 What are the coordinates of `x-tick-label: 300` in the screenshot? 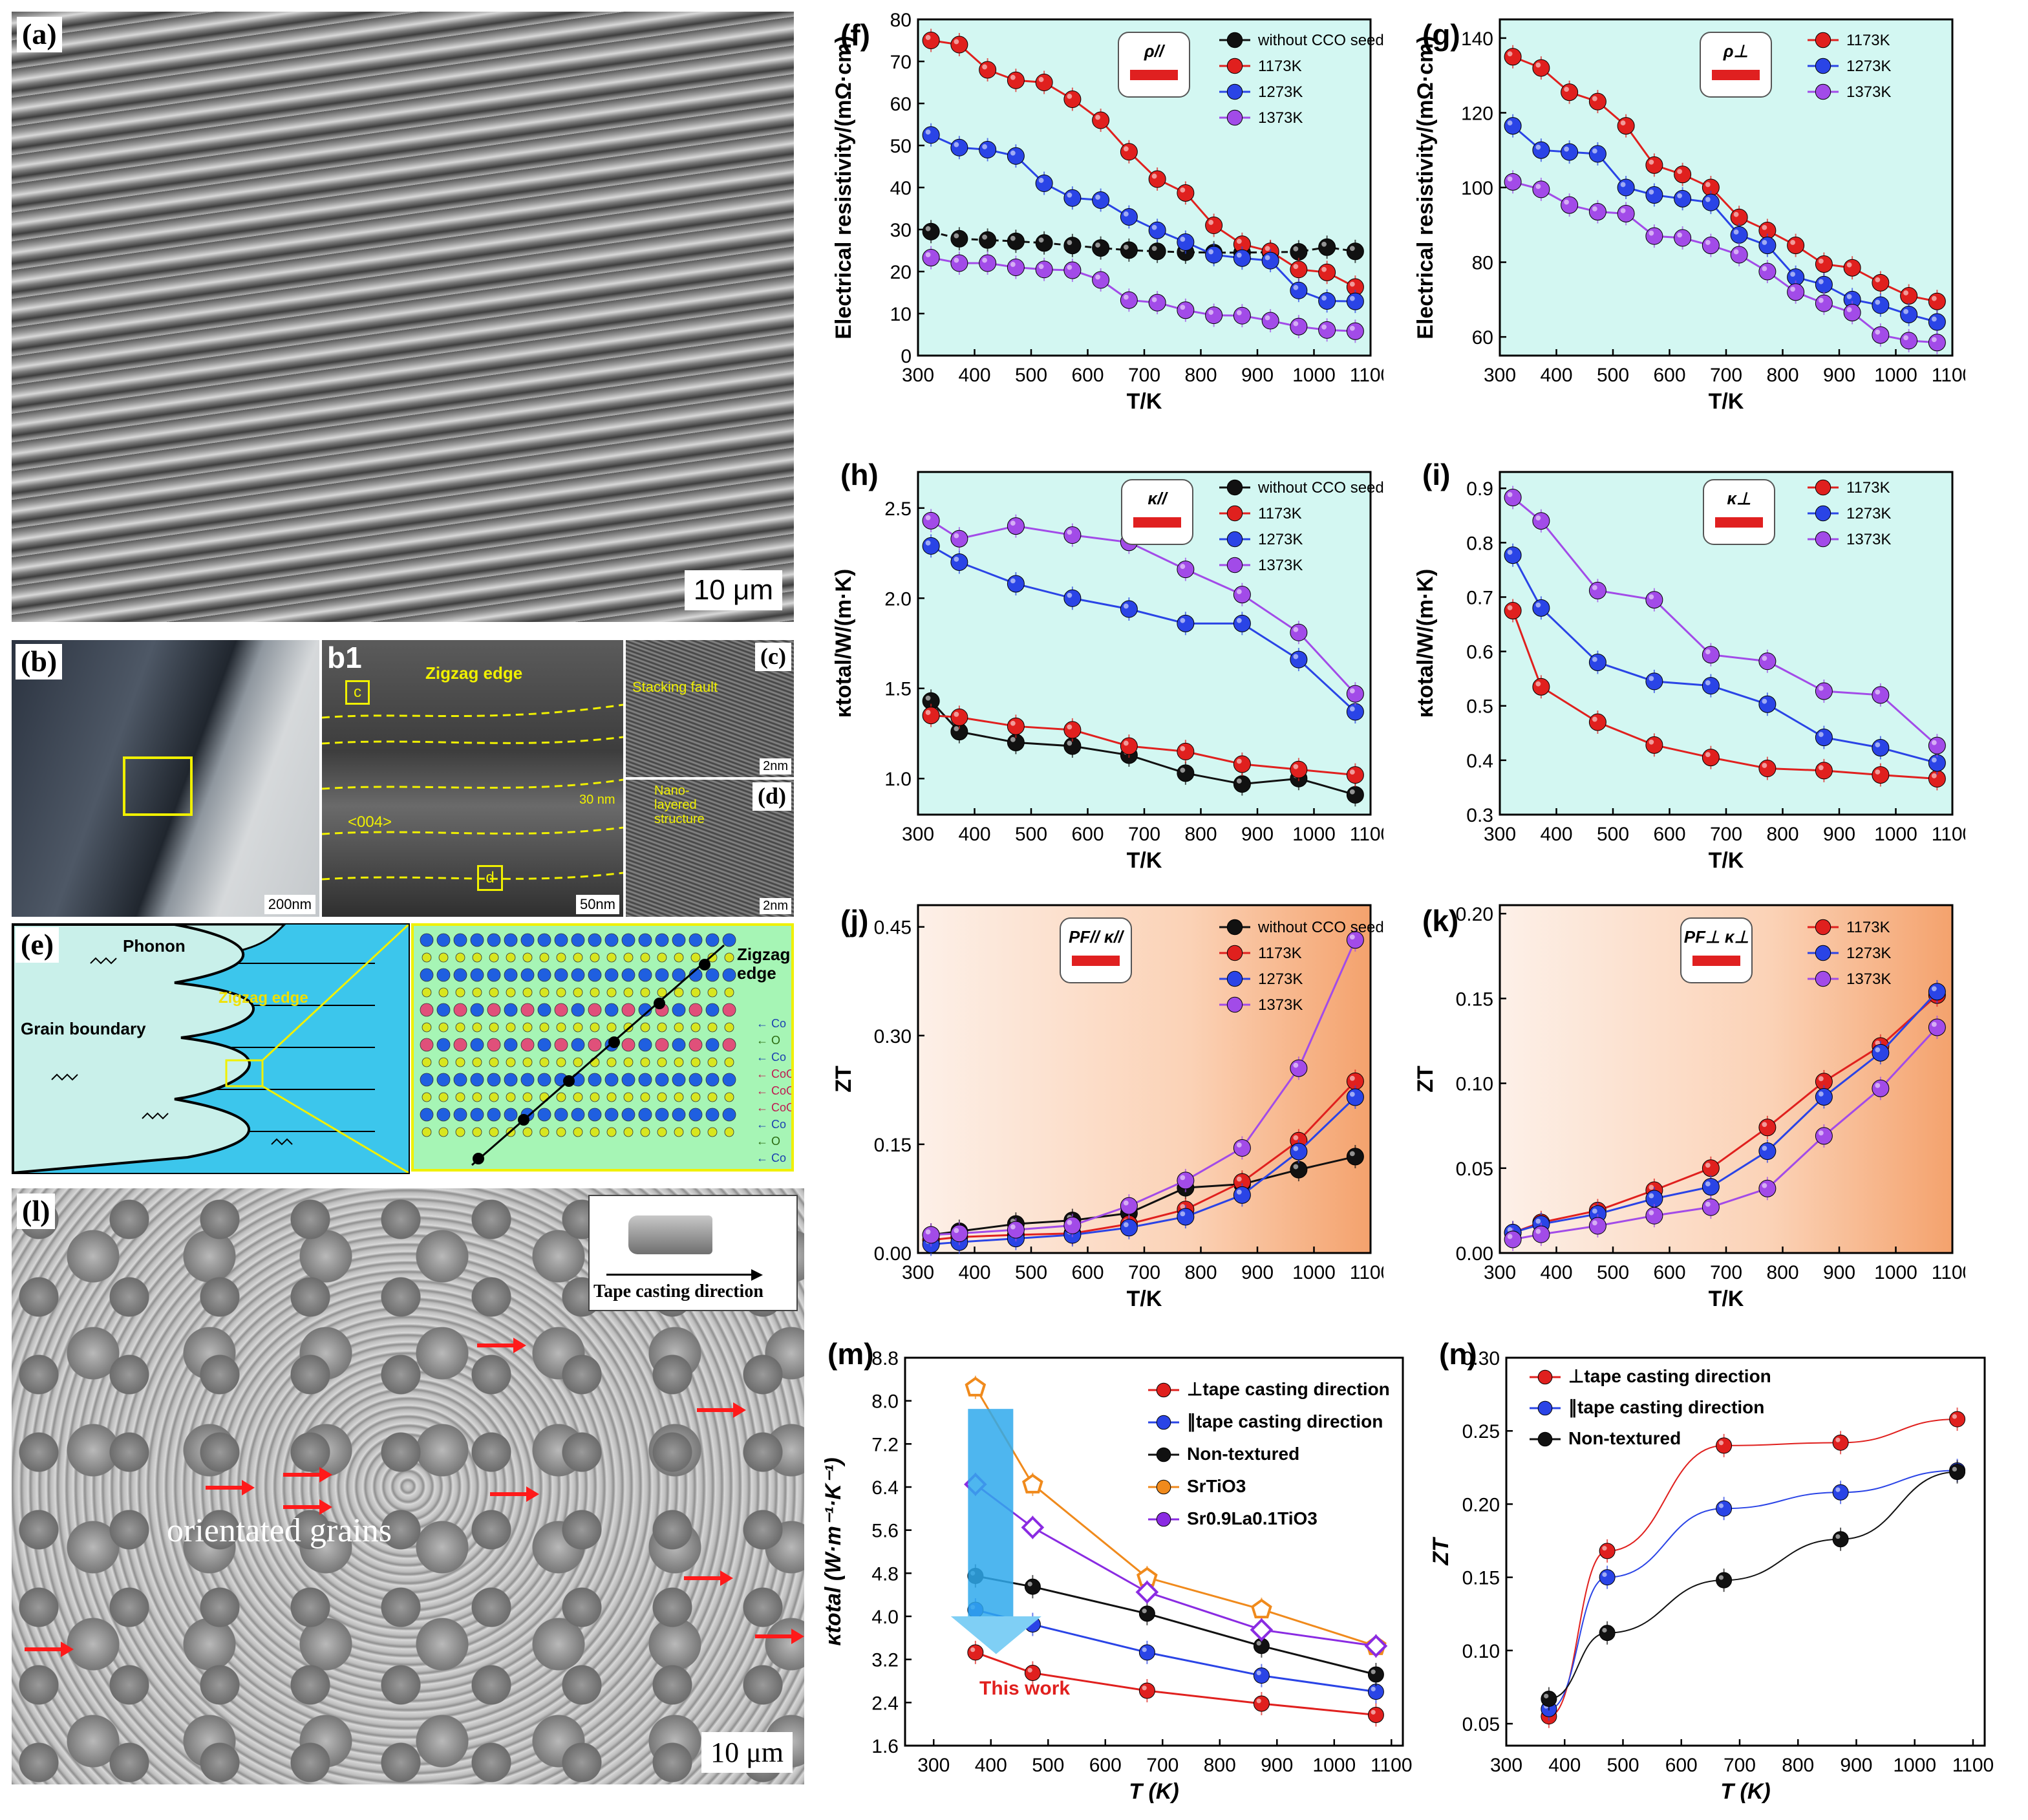 It's located at (1500, 1272).